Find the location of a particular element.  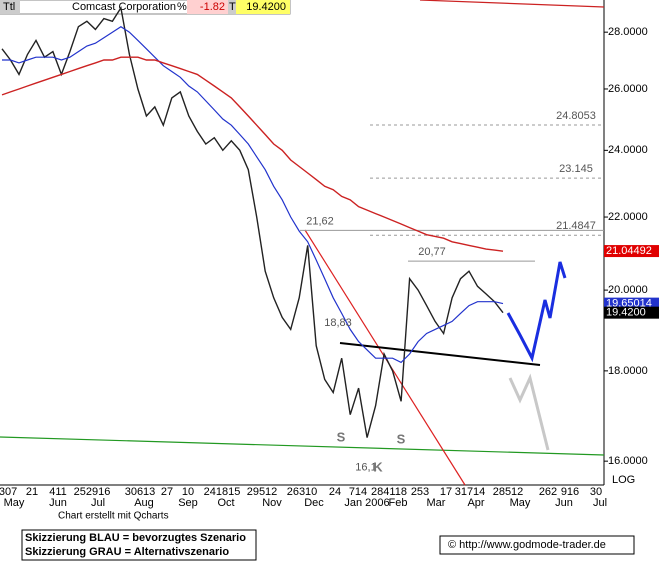

source: © http://www.godmode-trader.de is located at coordinates (527, 545).